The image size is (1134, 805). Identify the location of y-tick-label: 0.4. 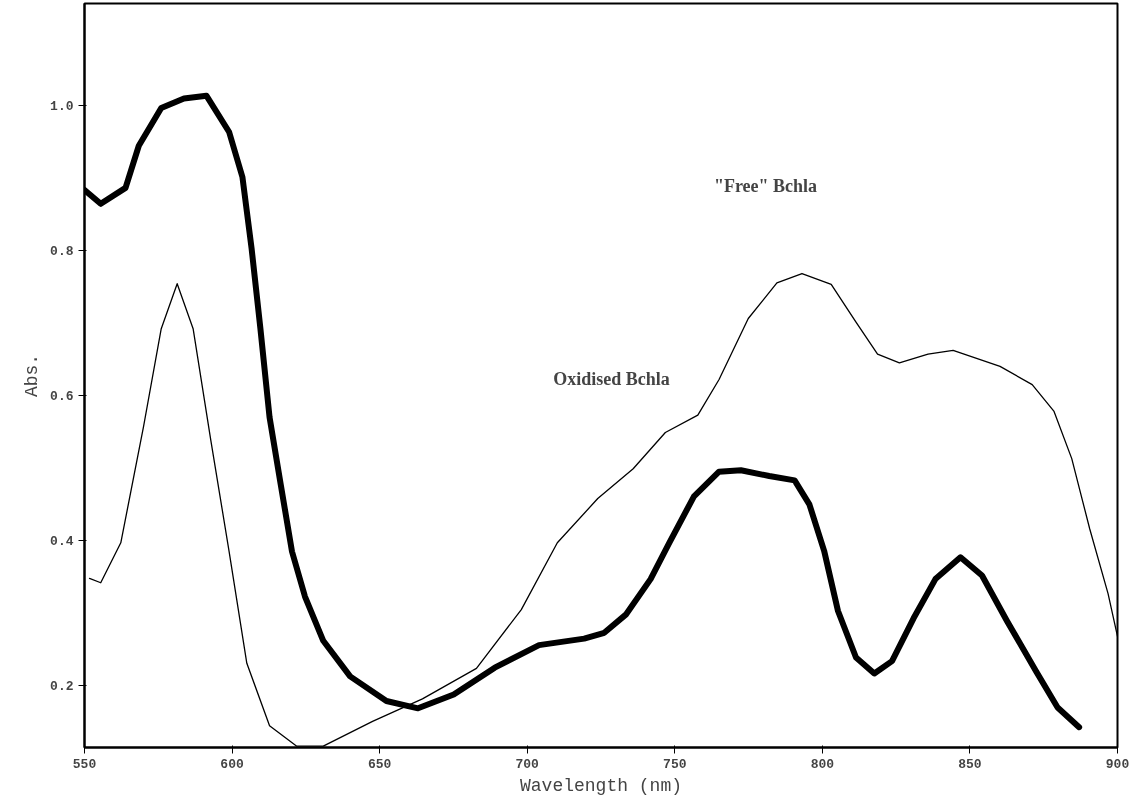
(62, 542).